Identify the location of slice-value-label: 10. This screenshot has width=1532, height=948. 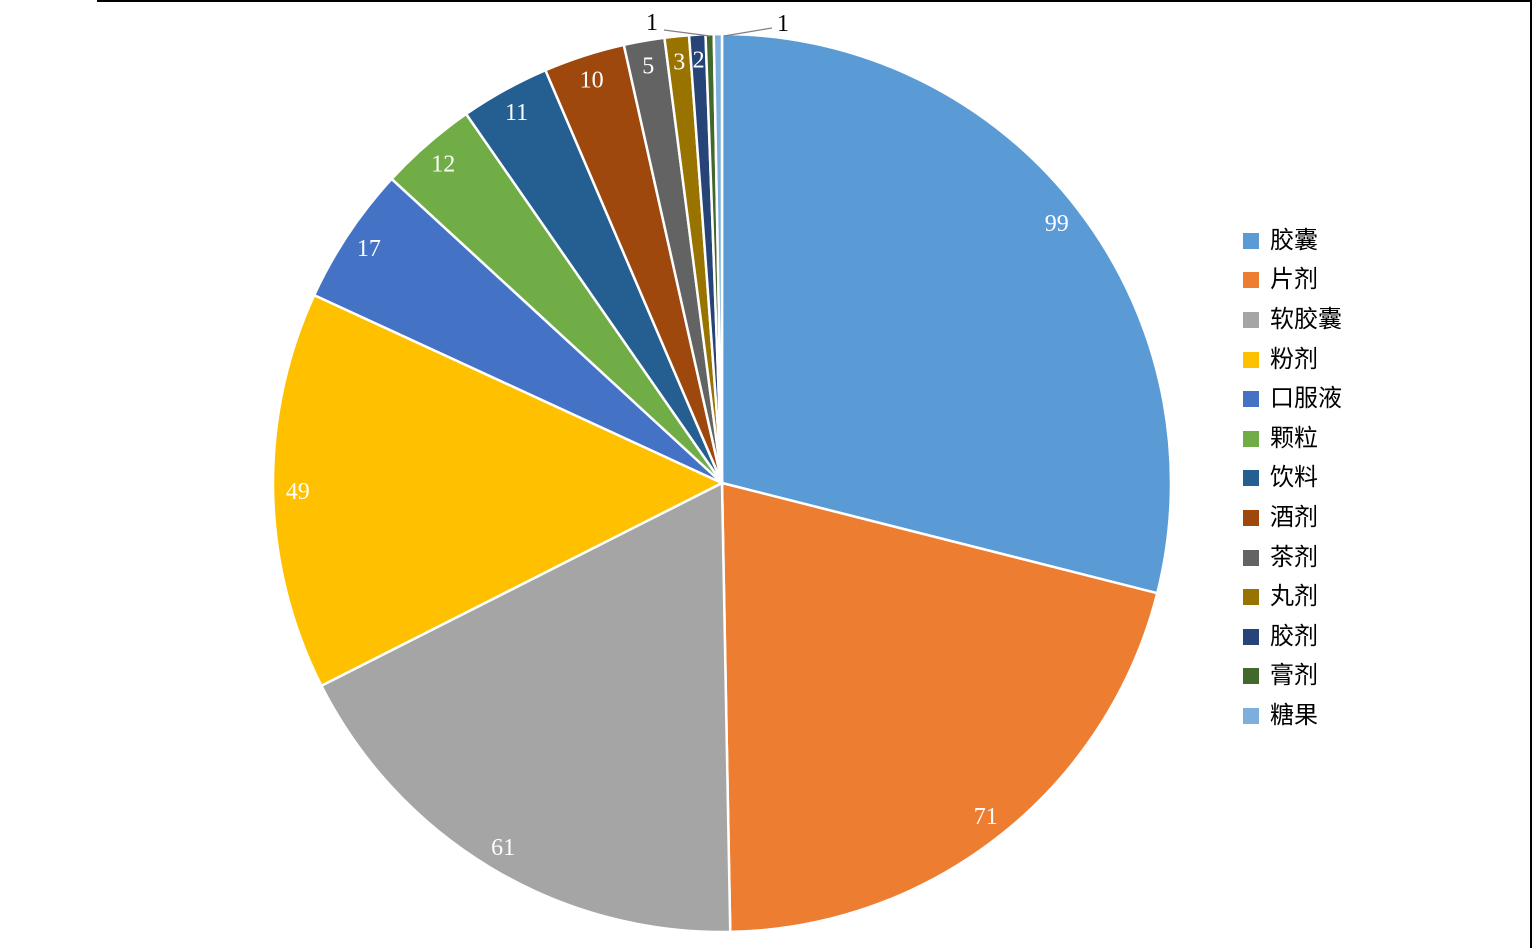
(592, 81).